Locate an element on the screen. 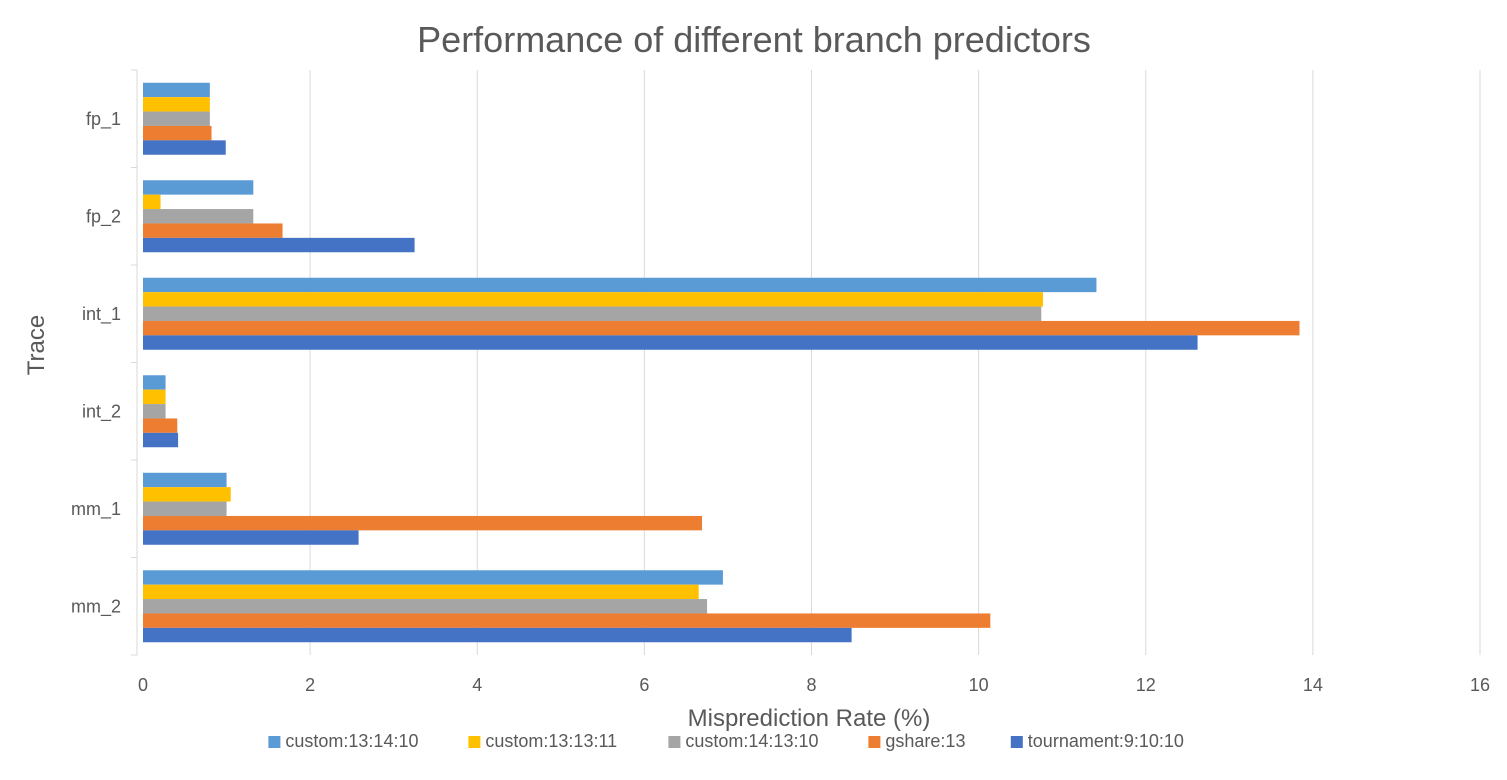 This screenshot has width=1507, height=780. x-tick-label-2: 2 is located at coordinates (310, 685).